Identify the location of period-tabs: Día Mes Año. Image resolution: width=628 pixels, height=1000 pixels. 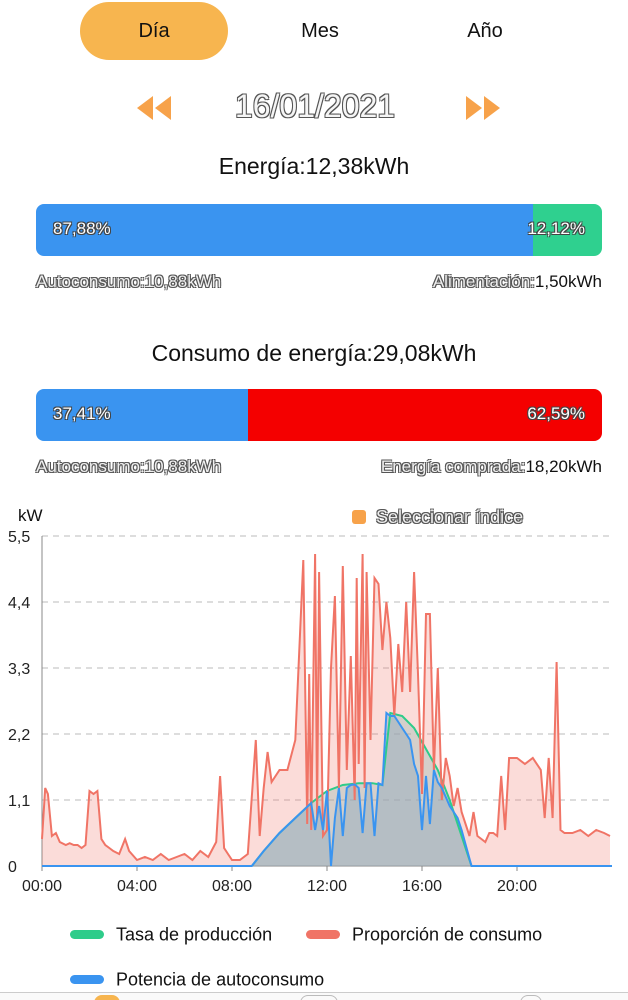
(314, 31).